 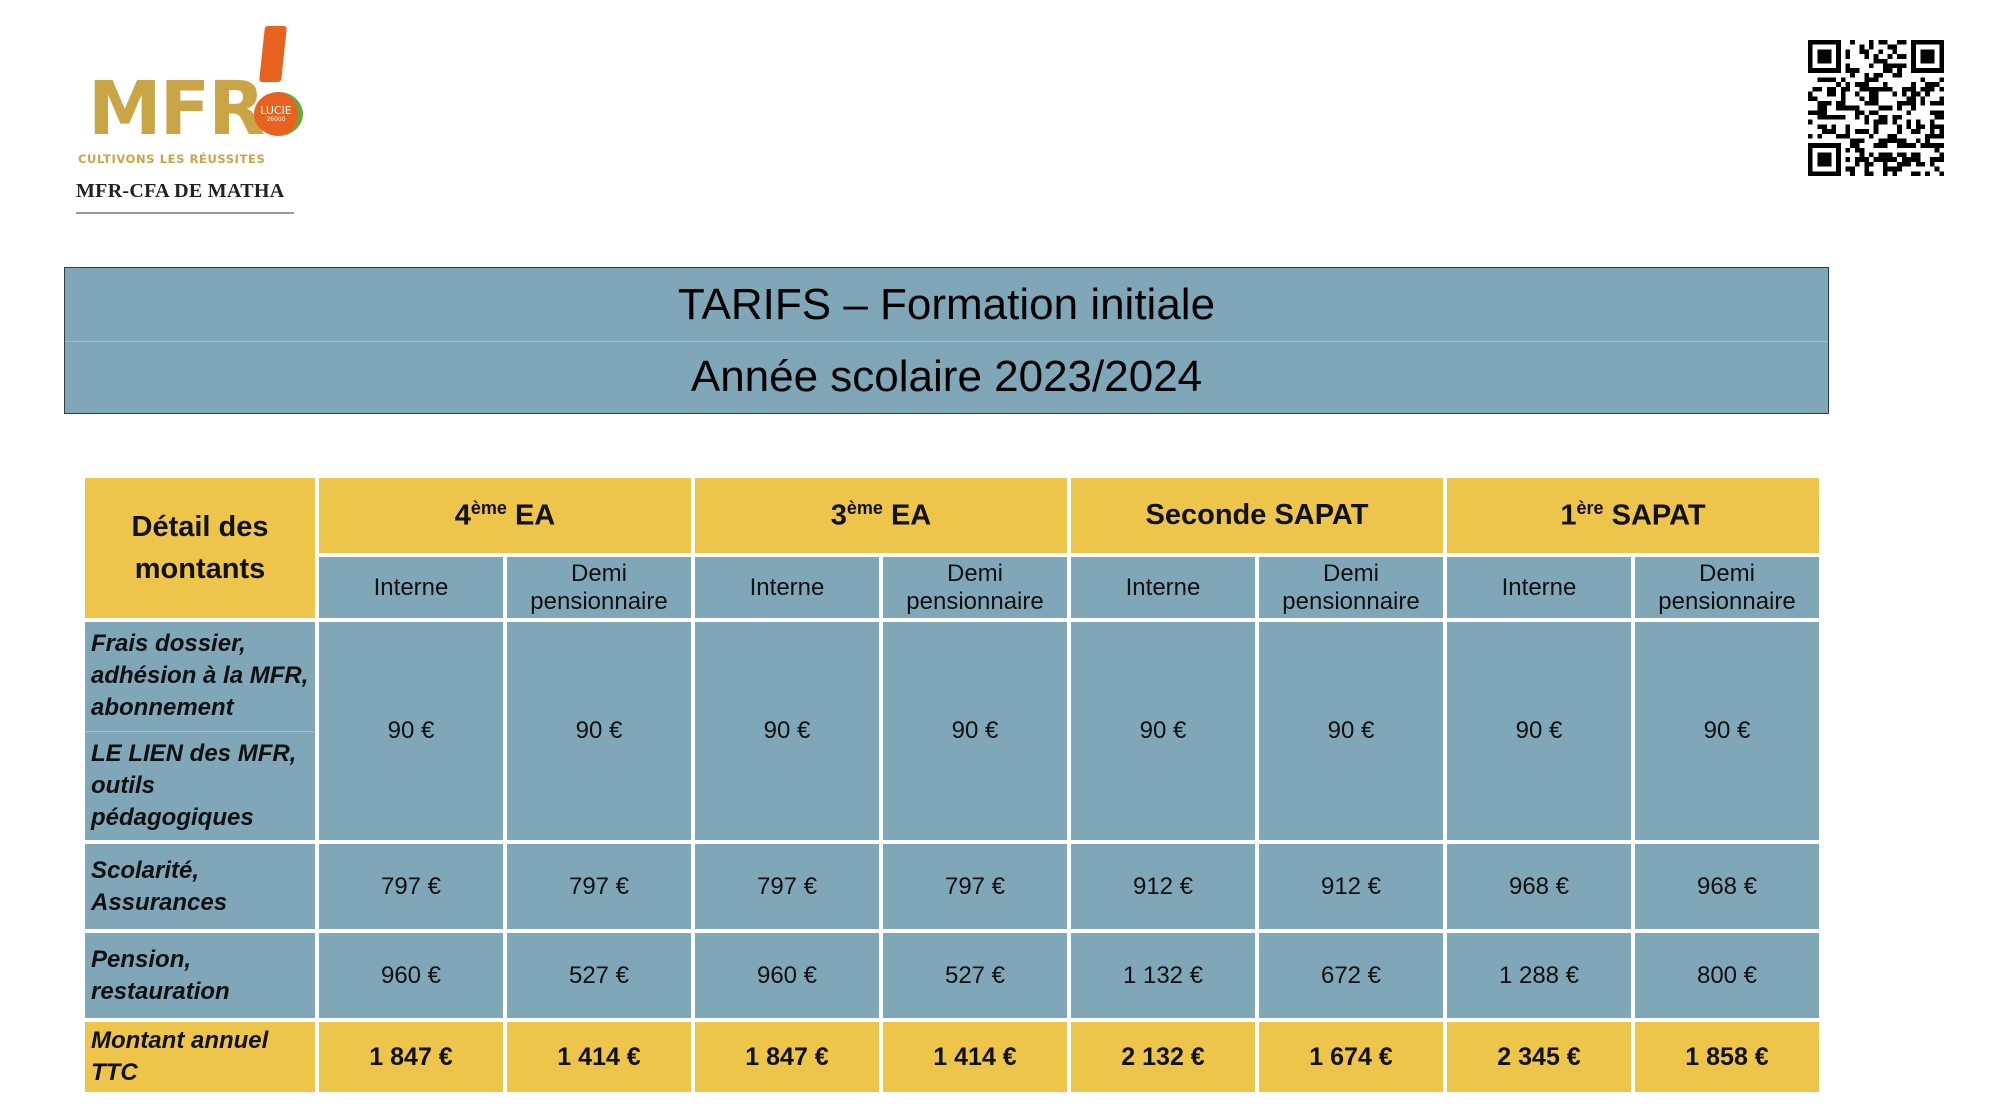 What do you see at coordinates (172, 159) in the screenshot?
I see `logo-tagline: CULTIVONS LES RÉUSSITES` at bounding box center [172, 159].